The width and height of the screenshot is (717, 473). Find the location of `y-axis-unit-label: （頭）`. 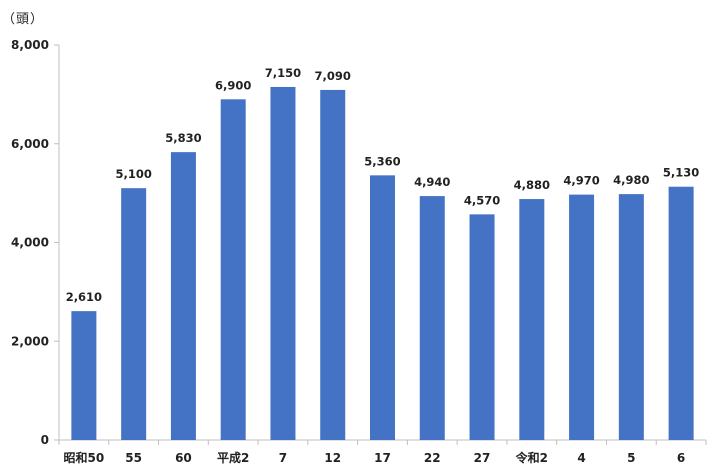

y-axis-unit-label: （頭） is located at coordinates (23, 19).